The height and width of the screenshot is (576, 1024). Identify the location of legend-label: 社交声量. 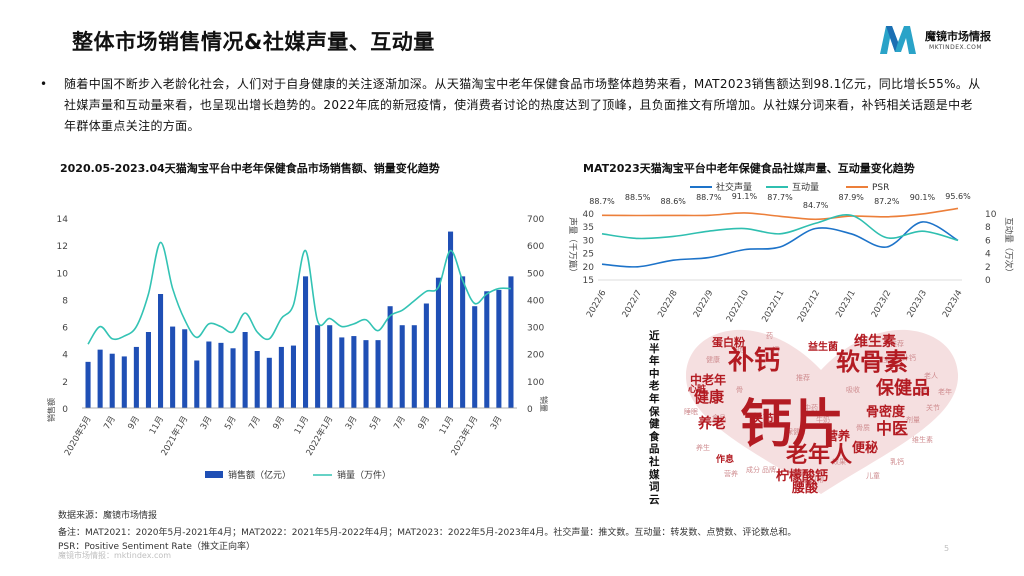
(734, 187).